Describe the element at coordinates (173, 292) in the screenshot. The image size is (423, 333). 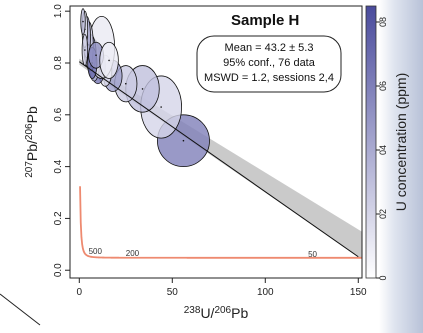
I see `x-tick-label-1: 50` at that location.